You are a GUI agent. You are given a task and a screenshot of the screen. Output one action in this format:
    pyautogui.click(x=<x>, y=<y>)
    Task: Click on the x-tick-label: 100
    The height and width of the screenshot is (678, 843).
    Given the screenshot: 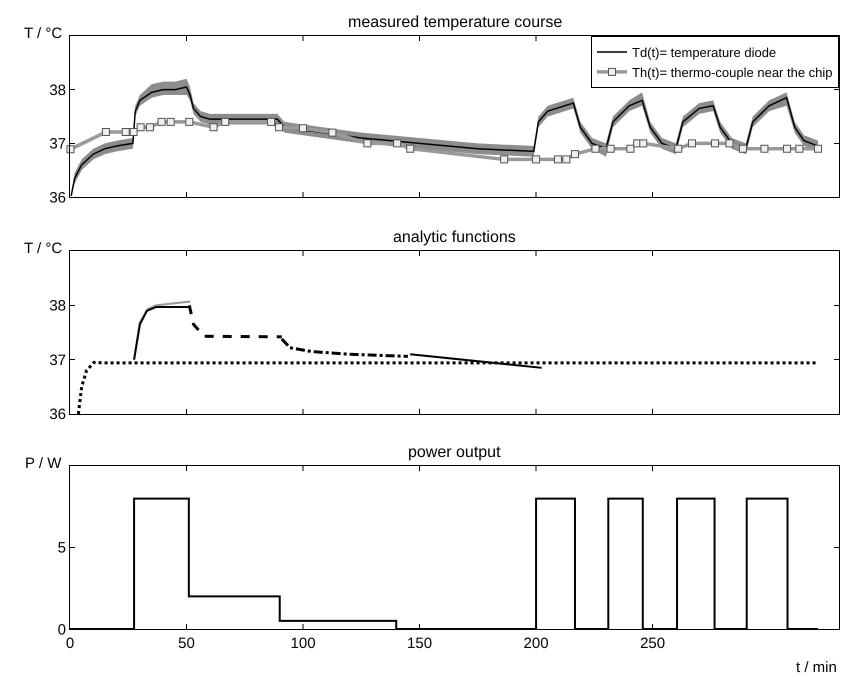 What is the action you would take?
    pyautogui.click(x=303, y=643)
    